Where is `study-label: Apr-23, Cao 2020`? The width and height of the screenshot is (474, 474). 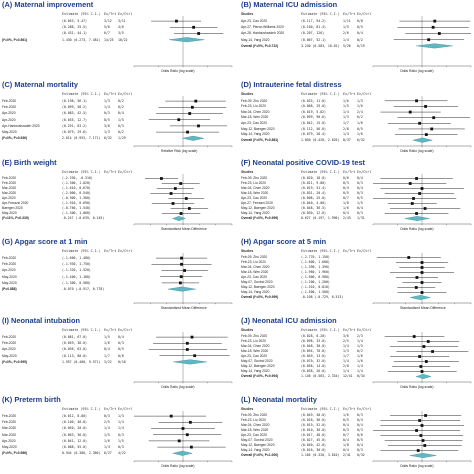
study-label: Apr-23, Cao 2020 is located at coordinates (254, 20).